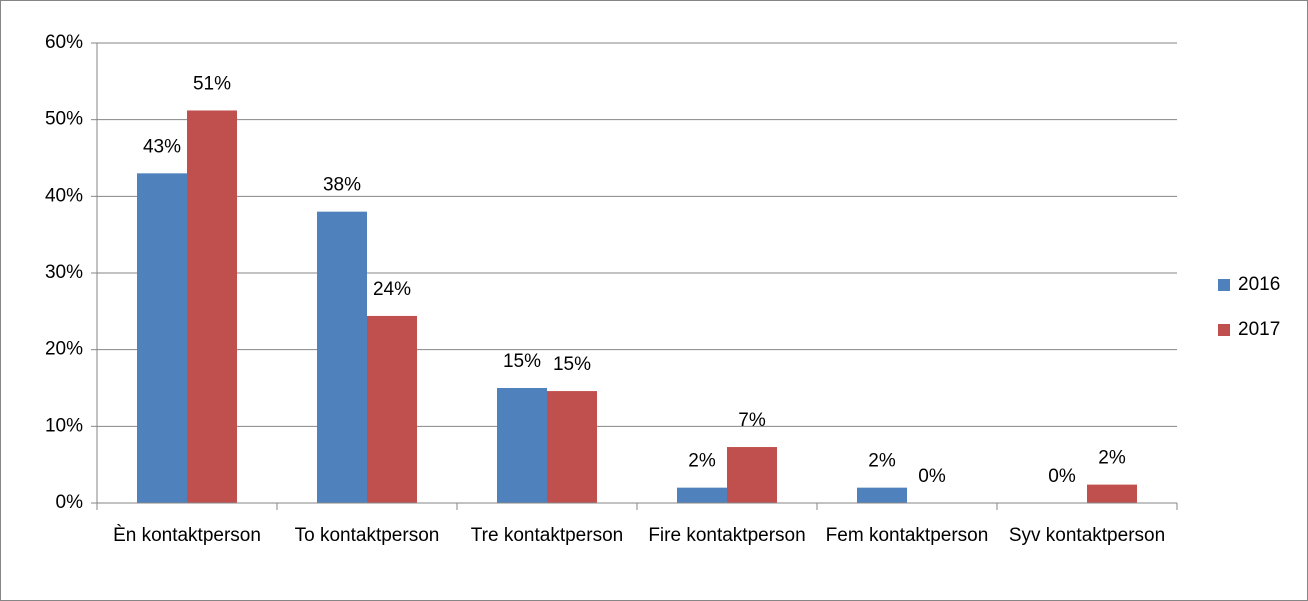 This screenshot has height=601, width=1308. What do you see at coordinates (342, 185) in the screenshot?
I see `data-label: 38%` at bounding box center [342, 185].